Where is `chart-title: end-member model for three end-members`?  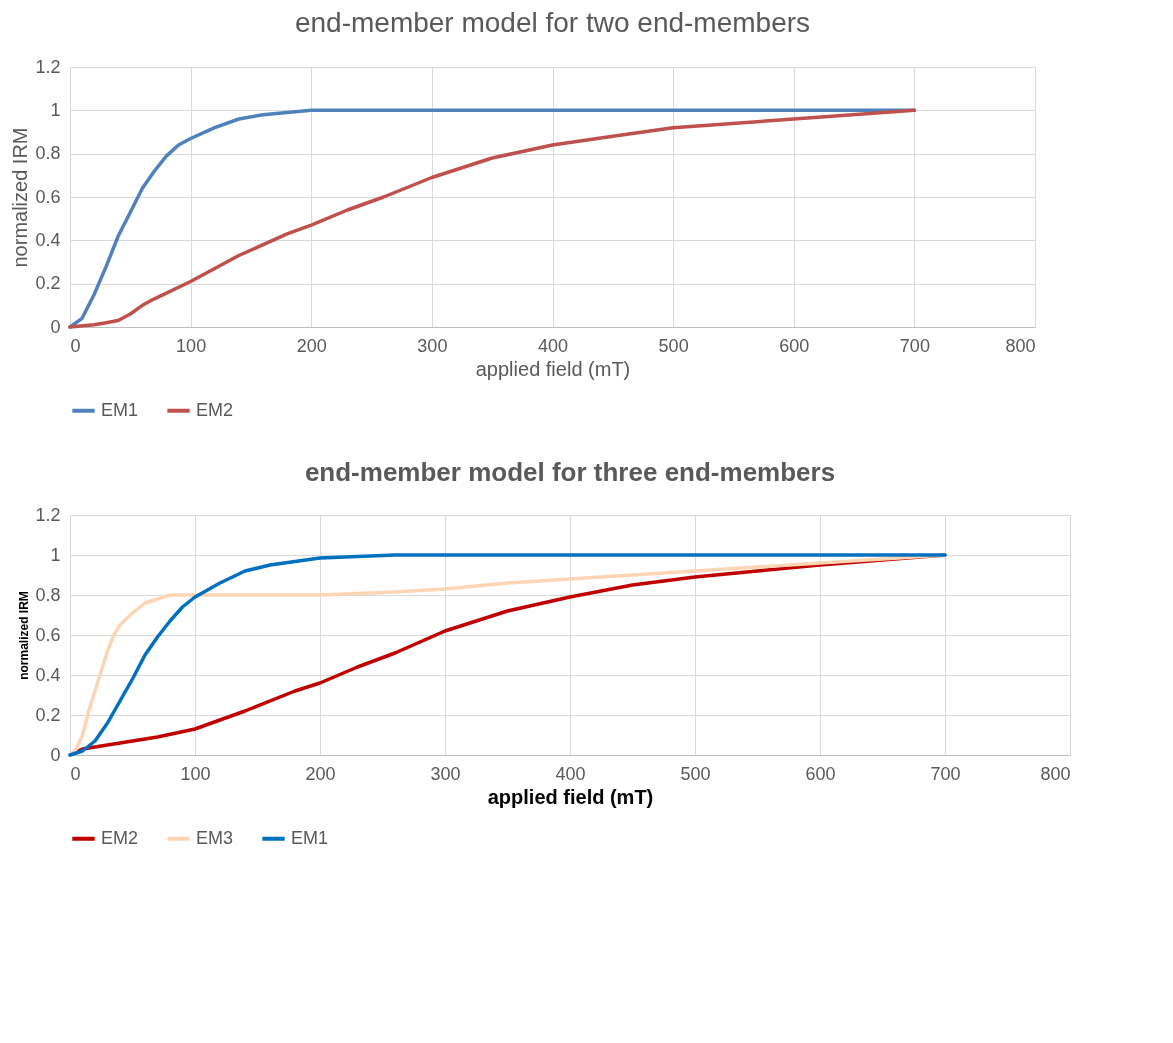 chart-title: end-member model for three end-members is located at coordinates (570, 472).